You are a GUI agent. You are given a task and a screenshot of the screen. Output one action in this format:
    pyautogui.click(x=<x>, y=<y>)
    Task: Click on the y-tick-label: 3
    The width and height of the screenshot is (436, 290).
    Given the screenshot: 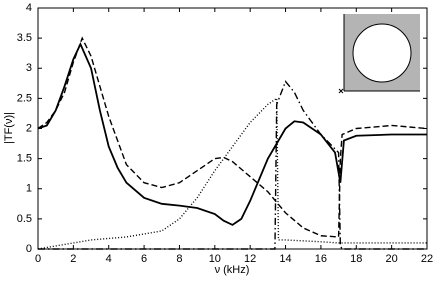 What is the action you would take?
    pyautogui.click(x=29, y=68)
    